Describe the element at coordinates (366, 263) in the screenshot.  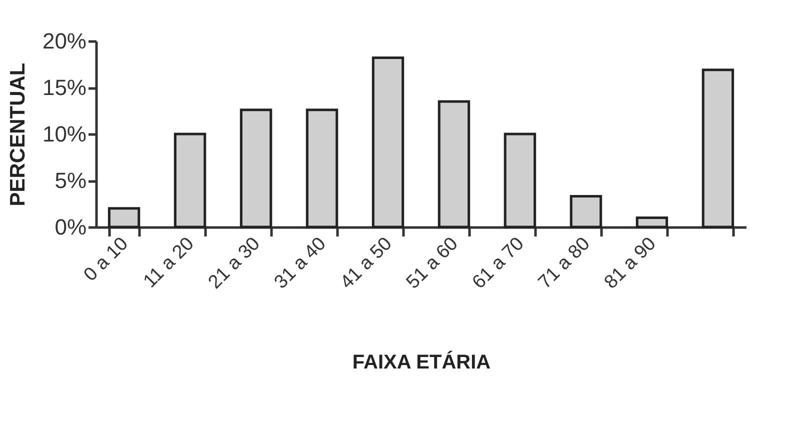
I see `x-tick-label: 41 a 50` at that location.